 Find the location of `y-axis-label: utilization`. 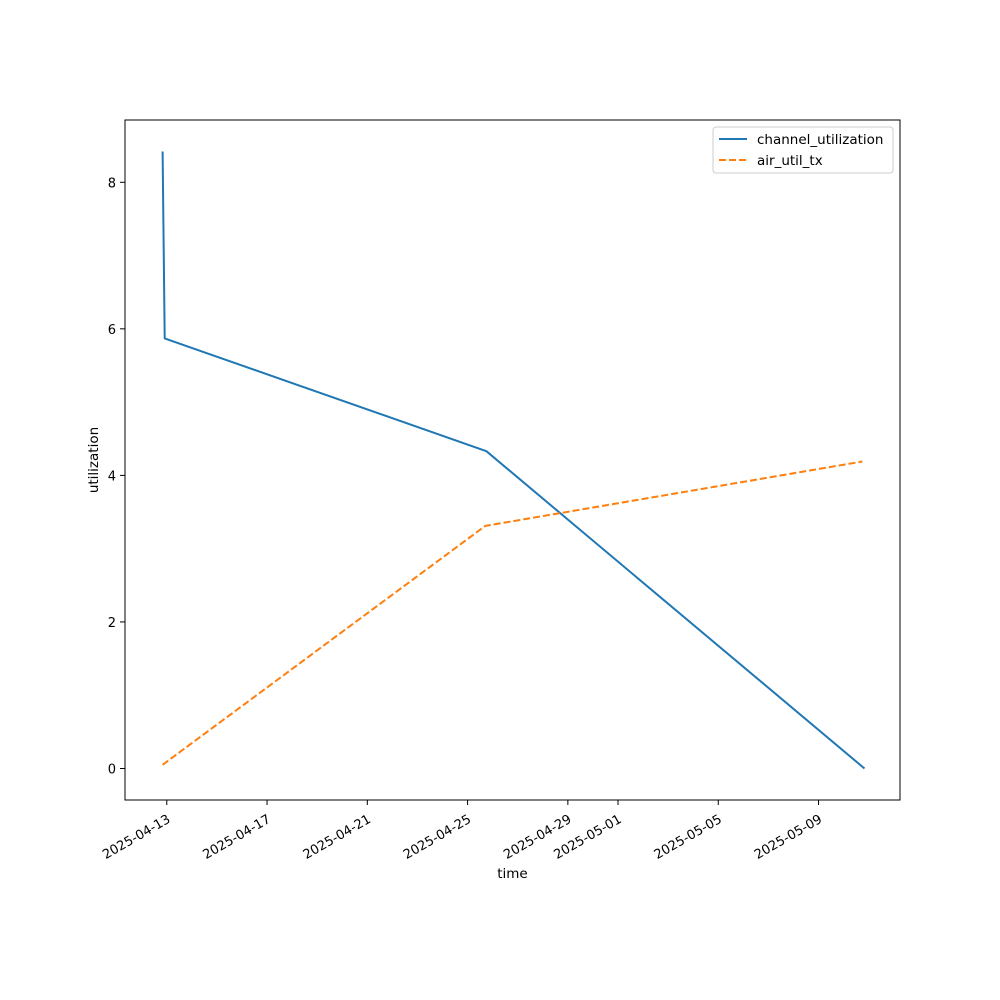

y-axis-label: utilization is located at coordinates (94, 460).